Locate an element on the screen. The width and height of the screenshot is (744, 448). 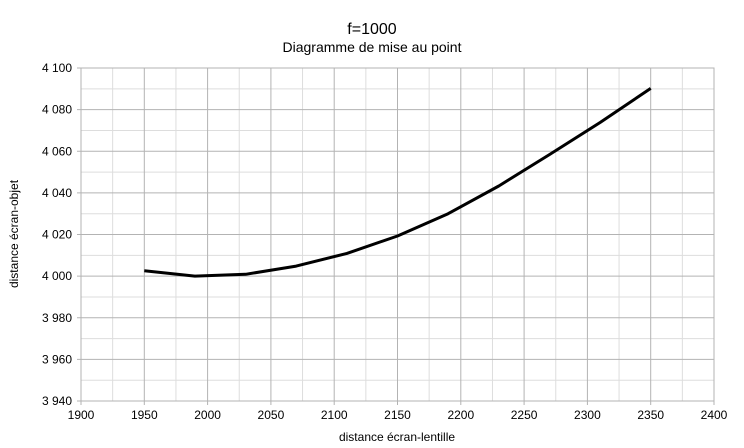
x-tick-label: 1900 is located at coordinates (81, 415).